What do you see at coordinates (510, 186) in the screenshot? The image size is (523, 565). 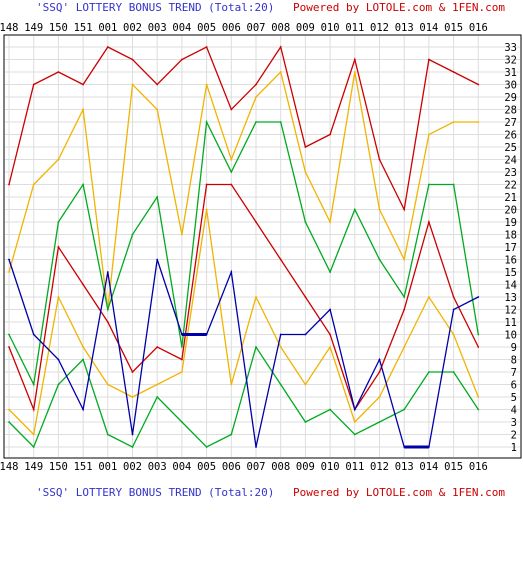 I see `y-tick-label: 22` at bounding box center [510, 186].